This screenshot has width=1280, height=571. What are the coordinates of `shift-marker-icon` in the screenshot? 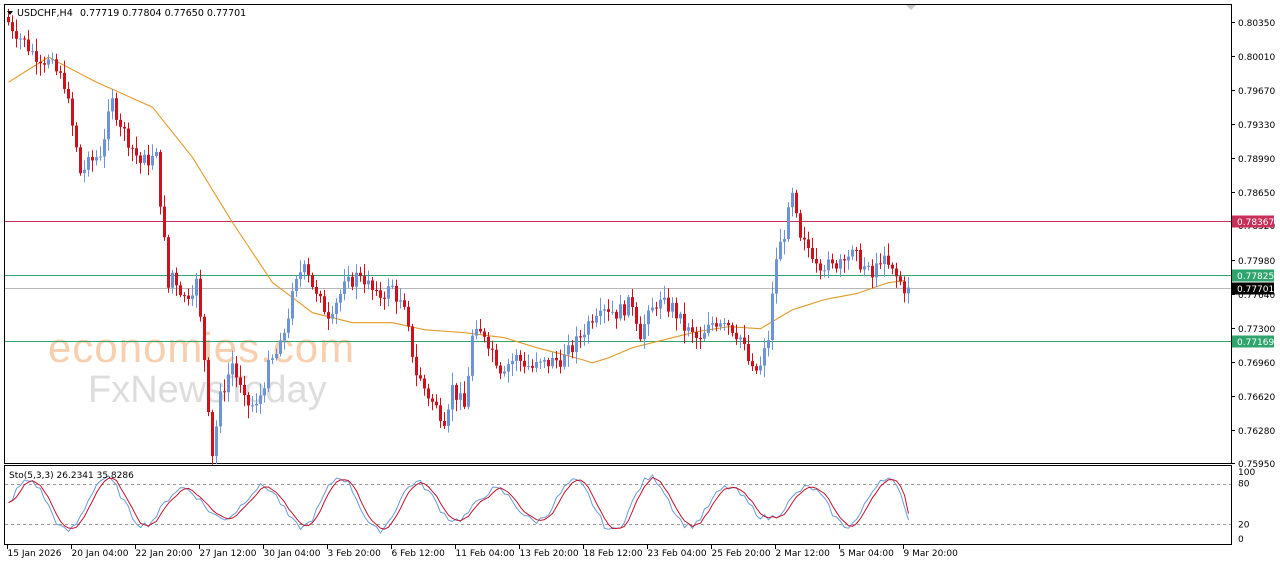 It's located at (911, 7).